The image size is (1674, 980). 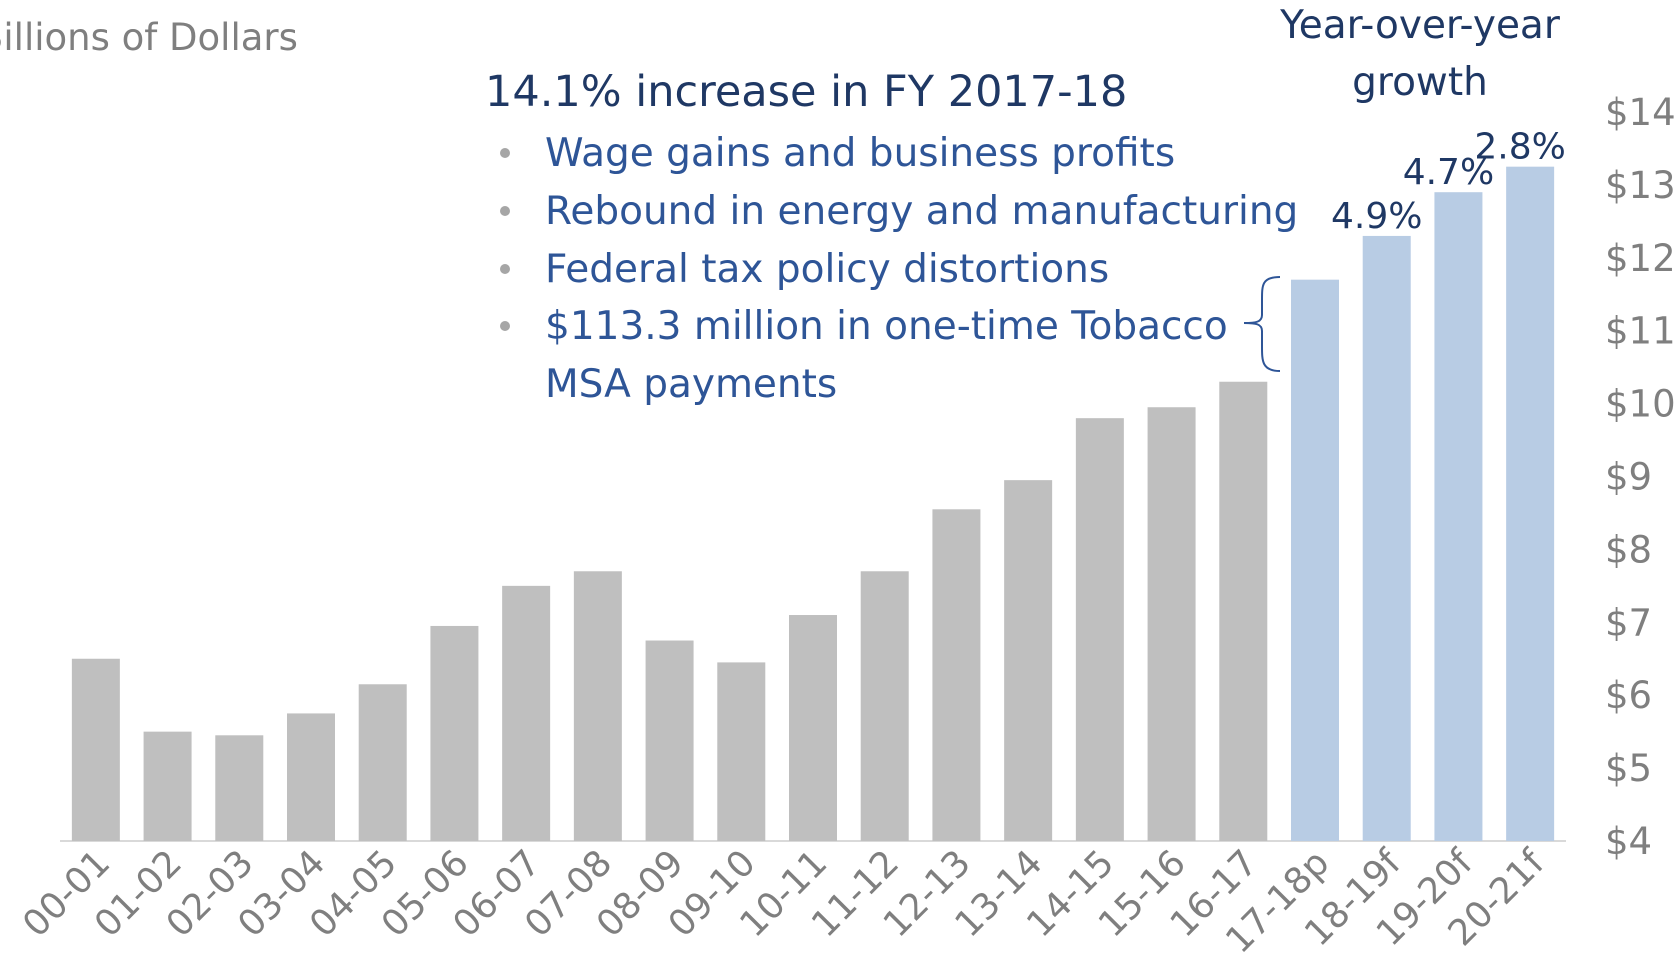 What do you see at coordinates (921, 211) in the screenshot?
I see `bullet-text: Rebound in energy and manufacturing` at bounding box center [921, 211].